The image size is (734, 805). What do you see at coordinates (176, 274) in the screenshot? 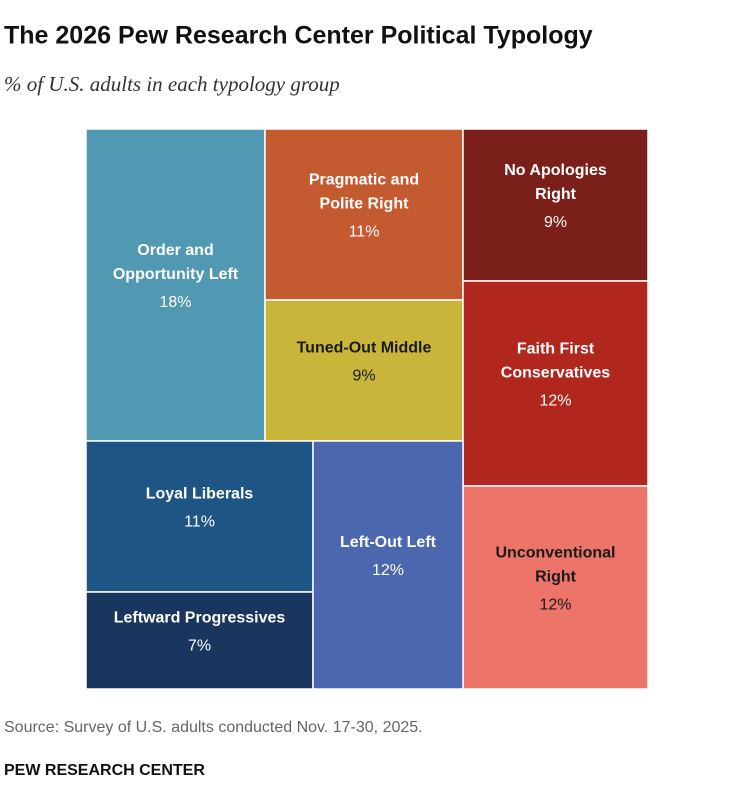
I see `cell-label: Opportunity Left` at bounding box center [176, 274].